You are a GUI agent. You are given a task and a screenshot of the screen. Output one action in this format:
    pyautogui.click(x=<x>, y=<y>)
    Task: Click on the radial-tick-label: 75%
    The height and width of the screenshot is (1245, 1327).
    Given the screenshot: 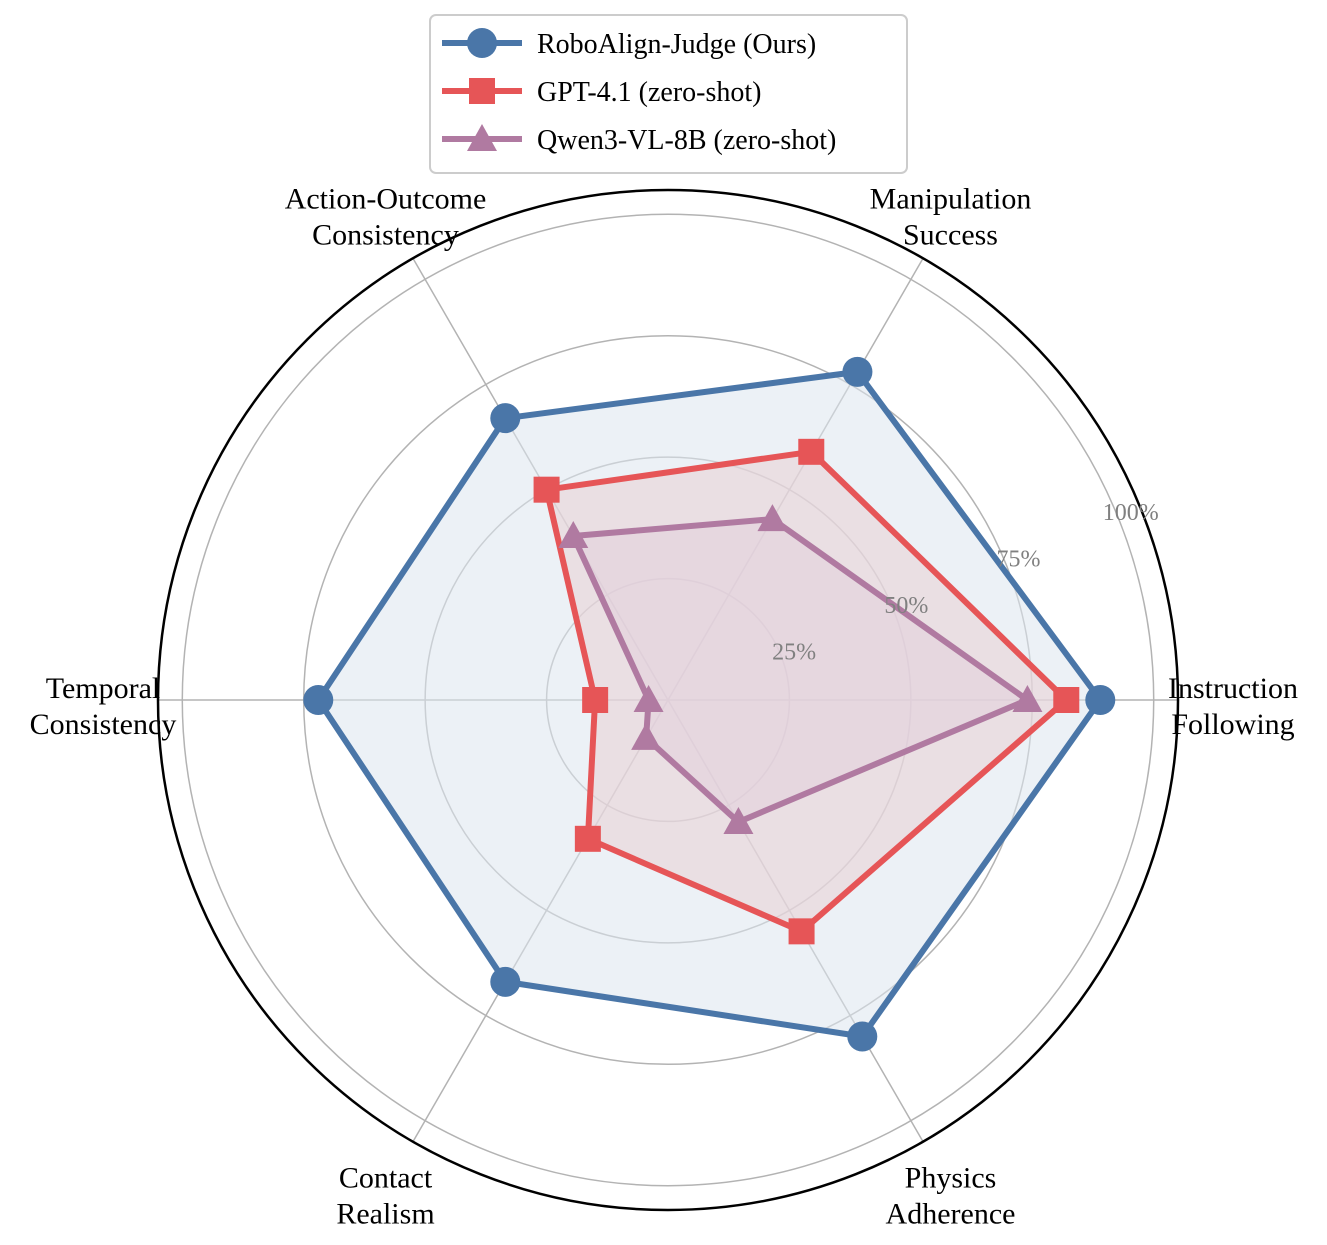 What is the action you would take?
    pyautogui.click(x=1019, y=560)
    